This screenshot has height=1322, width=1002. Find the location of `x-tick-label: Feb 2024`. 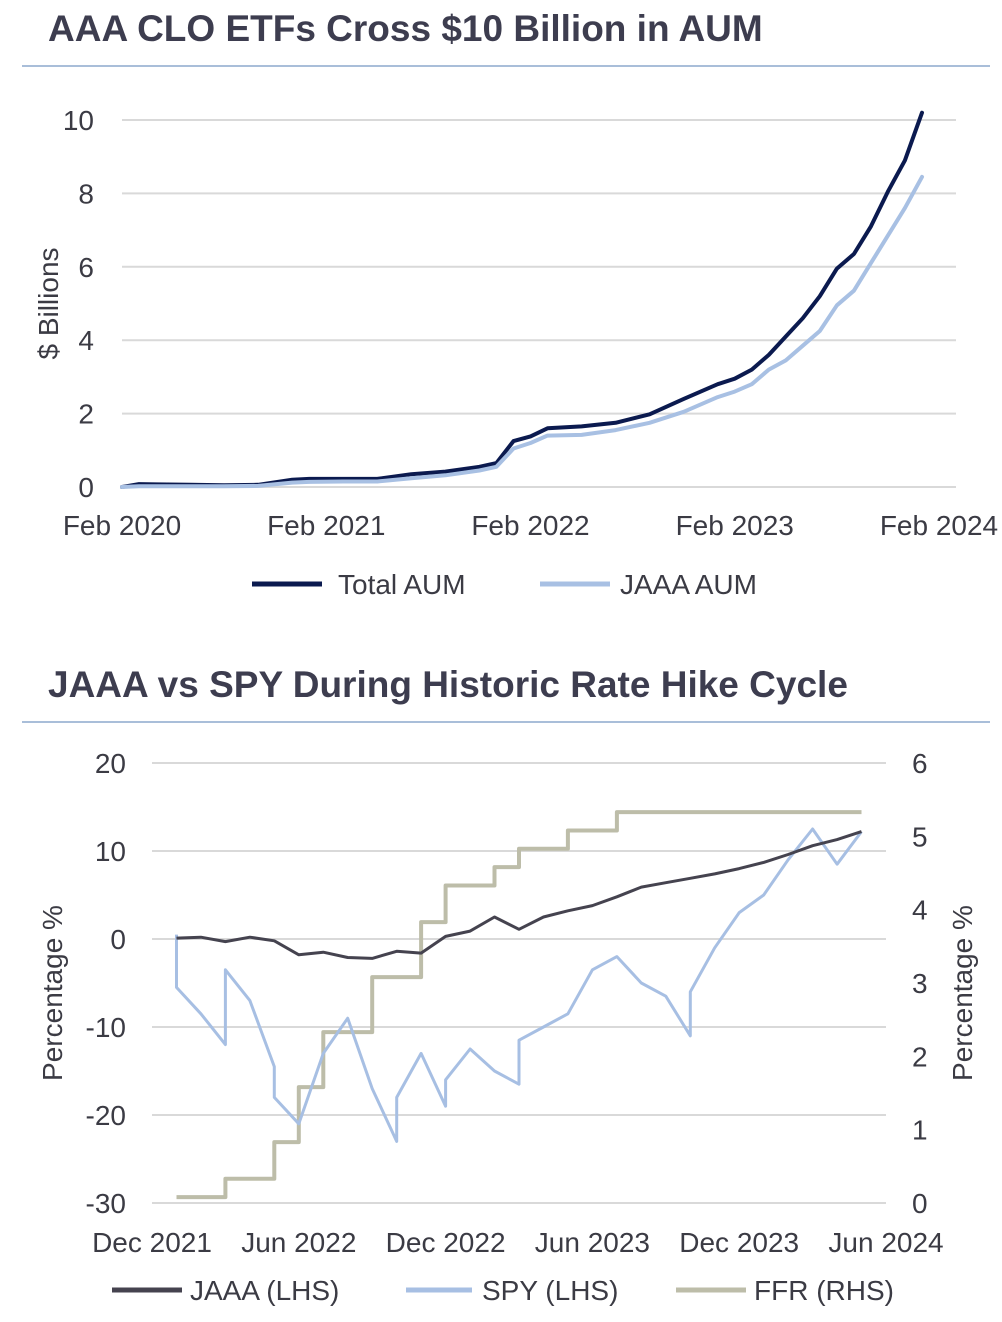

x-tick-label: Feb 2024 is located at coordinates (939, 525).